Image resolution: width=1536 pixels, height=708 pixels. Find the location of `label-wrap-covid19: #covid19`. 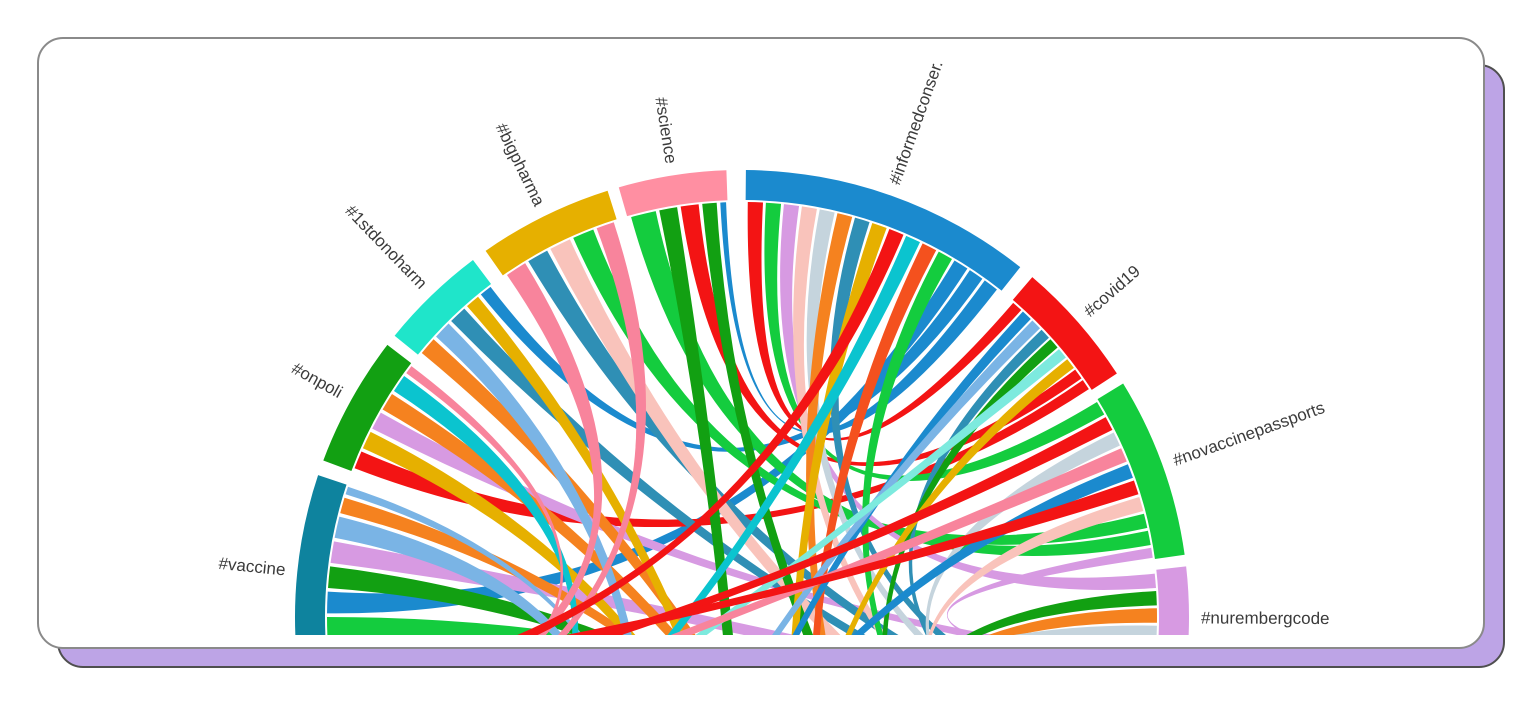

label-wrap-covid19: #covid19 is located at coordinates (1112, 291).